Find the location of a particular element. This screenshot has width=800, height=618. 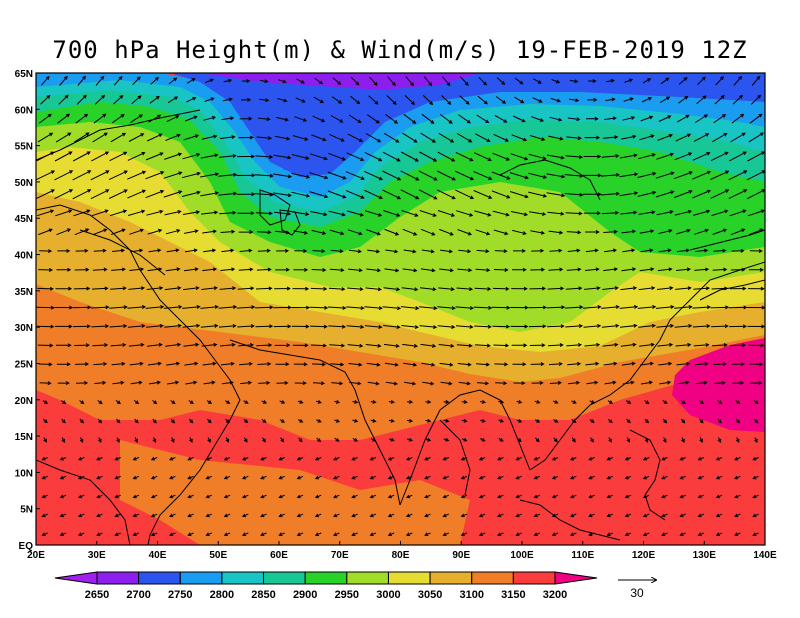

lat-tick-label: 50N is located at coordinates (24, 183).